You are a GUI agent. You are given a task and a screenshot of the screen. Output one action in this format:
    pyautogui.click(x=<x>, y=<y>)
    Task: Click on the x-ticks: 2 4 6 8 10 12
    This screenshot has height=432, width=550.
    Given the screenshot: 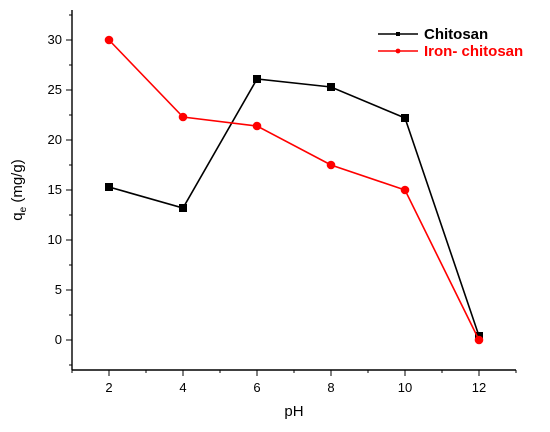 What is the action you would take?
    pyautogui.click(x=294, y=382)
    